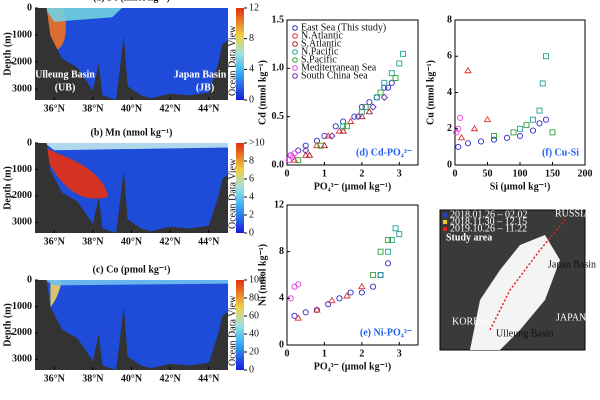 The image size is (600, 400). I want to click on y-tick-label: 0, so click(29, 7).